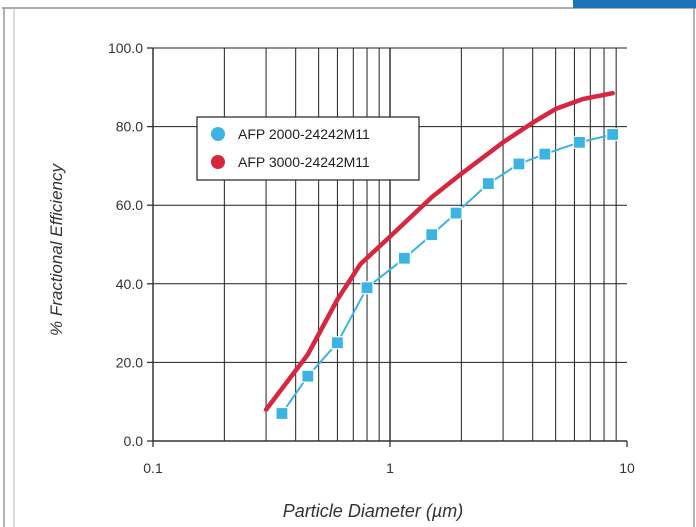  Describe the element at coordinates (634, 4) in the screenshot. I see `accent-tab` at that location.